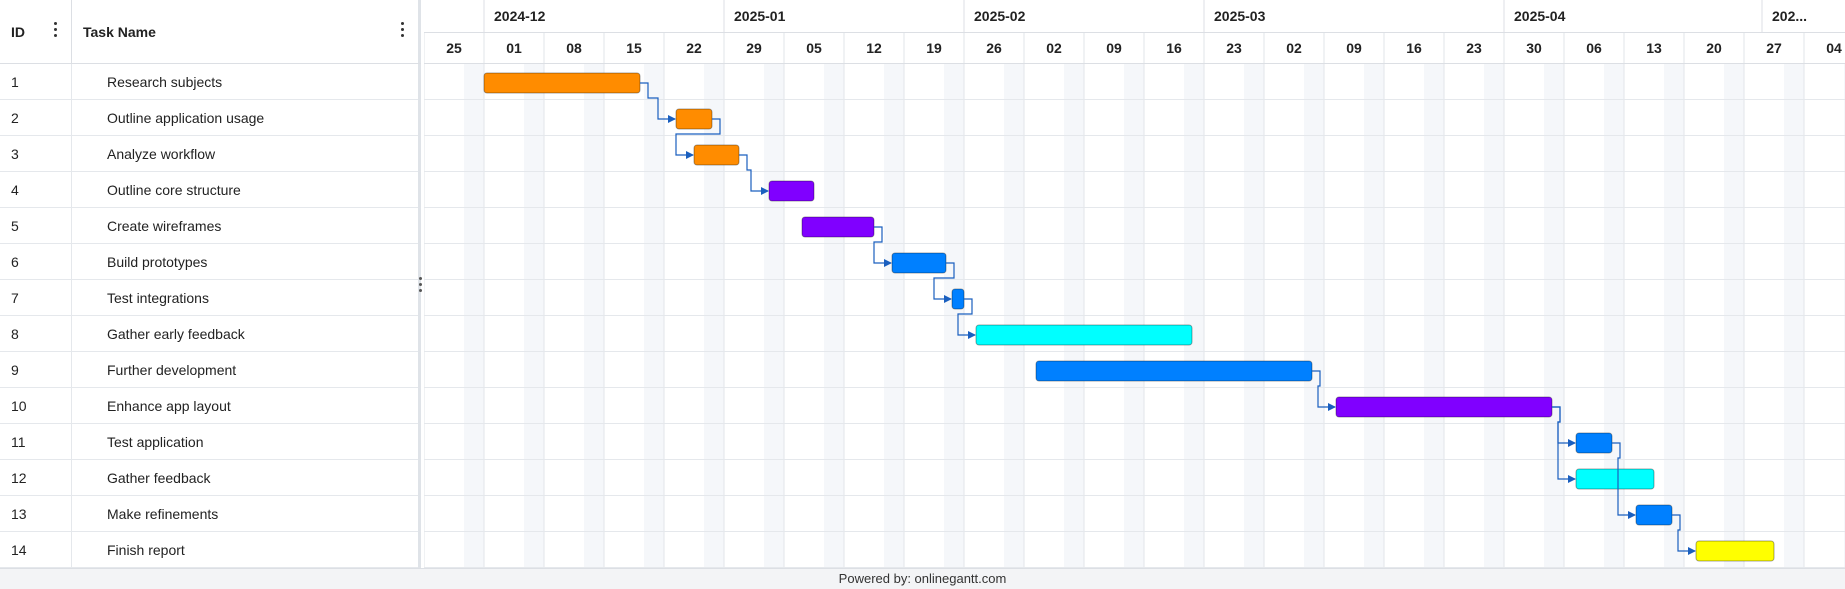 This screenshot has width=1845, height=589. I want to click on panel-splitter-handle-icon, so click(421, 285).